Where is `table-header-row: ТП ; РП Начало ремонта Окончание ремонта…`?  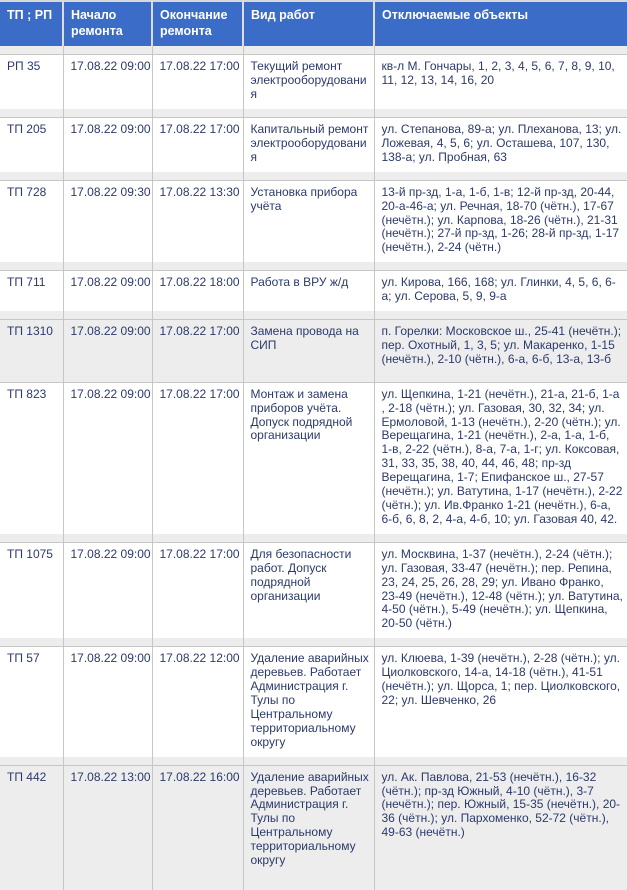
table-header-row: ТП ; РП Начало ремонта Окончание ремонта… is located at coordinates (313, 24).